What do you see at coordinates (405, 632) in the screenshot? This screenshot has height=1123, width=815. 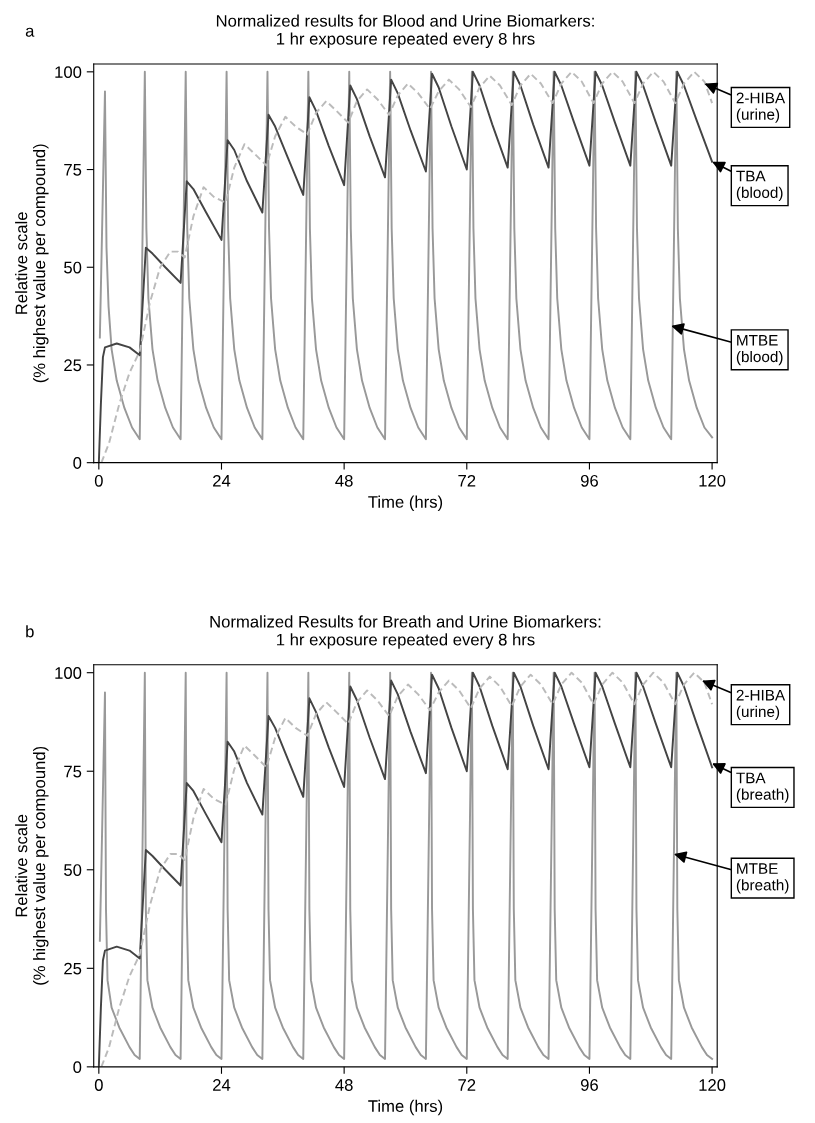 I see `chart-title: Normalized Results for Breath and Urine Biomarkers: 1 hr exposure repeated every 8 hrs` at bounding box center [405, 632].